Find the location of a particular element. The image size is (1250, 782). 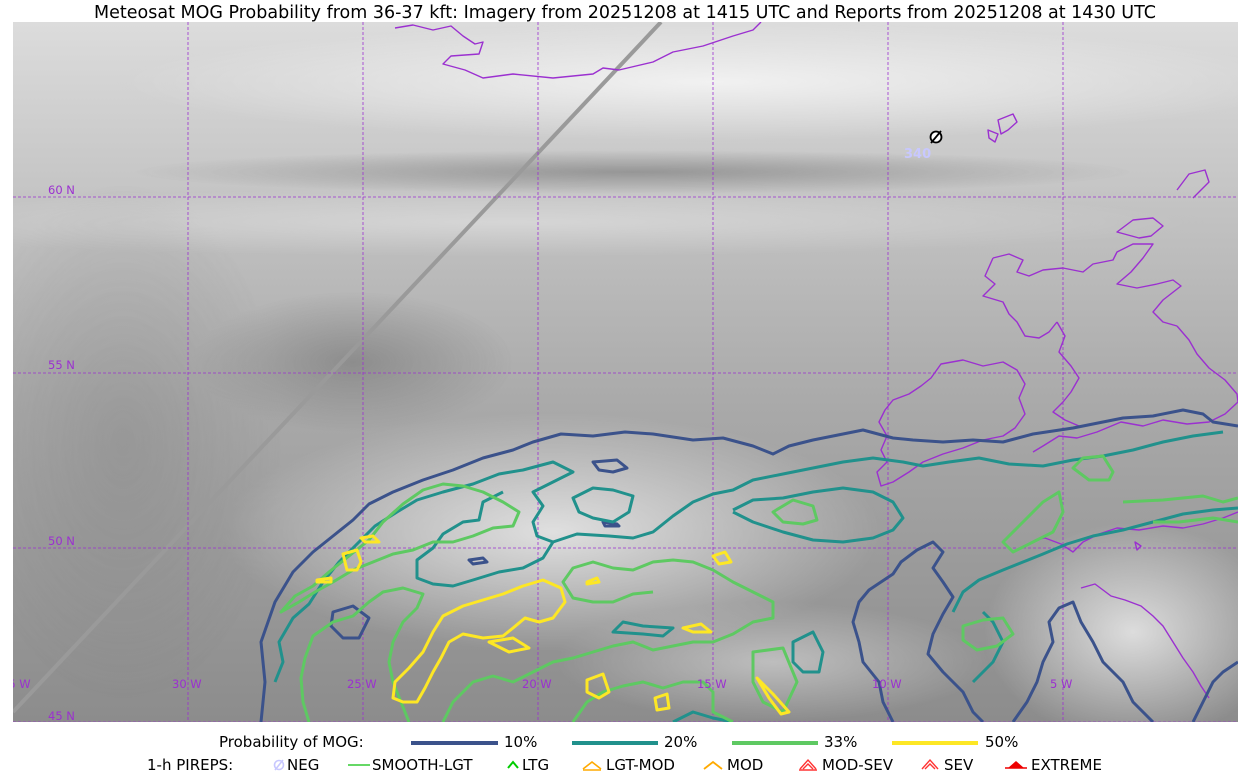

contour-20pct-east is located at coordinates (1094, 559).